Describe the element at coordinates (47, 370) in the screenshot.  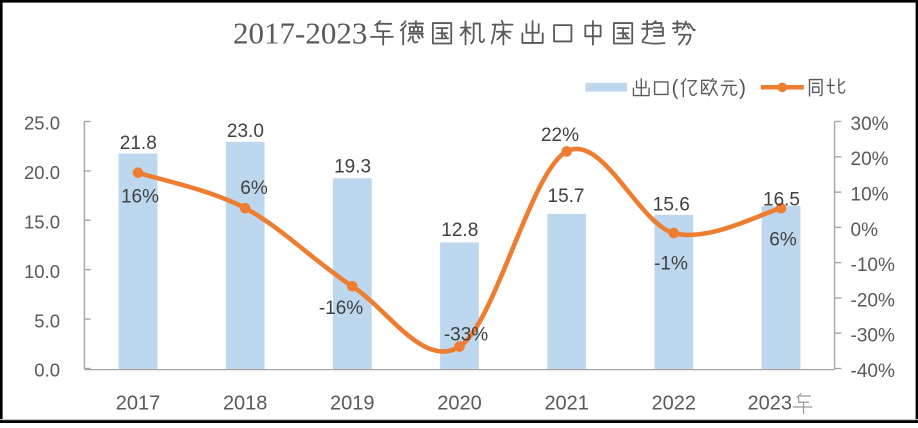
I see `svg-text: 0.0` at that location.